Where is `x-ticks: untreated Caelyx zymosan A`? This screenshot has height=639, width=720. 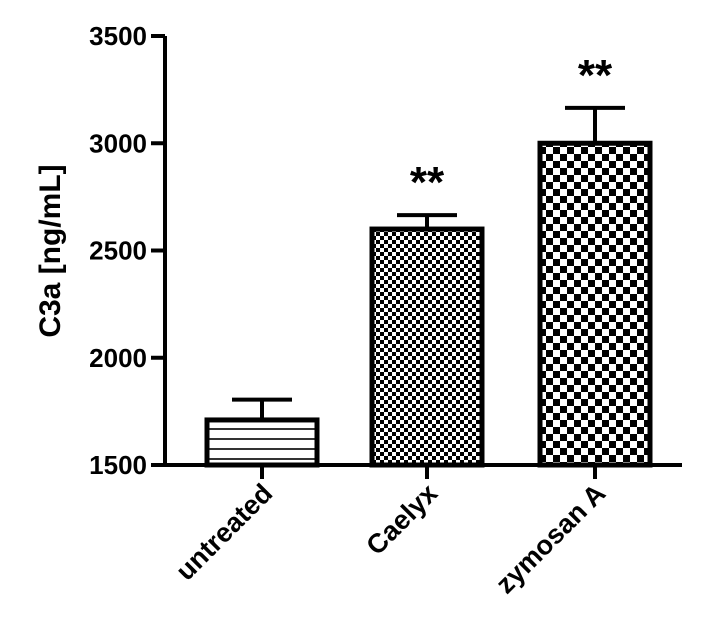 x-ticks: untreated Caelyx zymosan A is located at coordinates (390, 532).